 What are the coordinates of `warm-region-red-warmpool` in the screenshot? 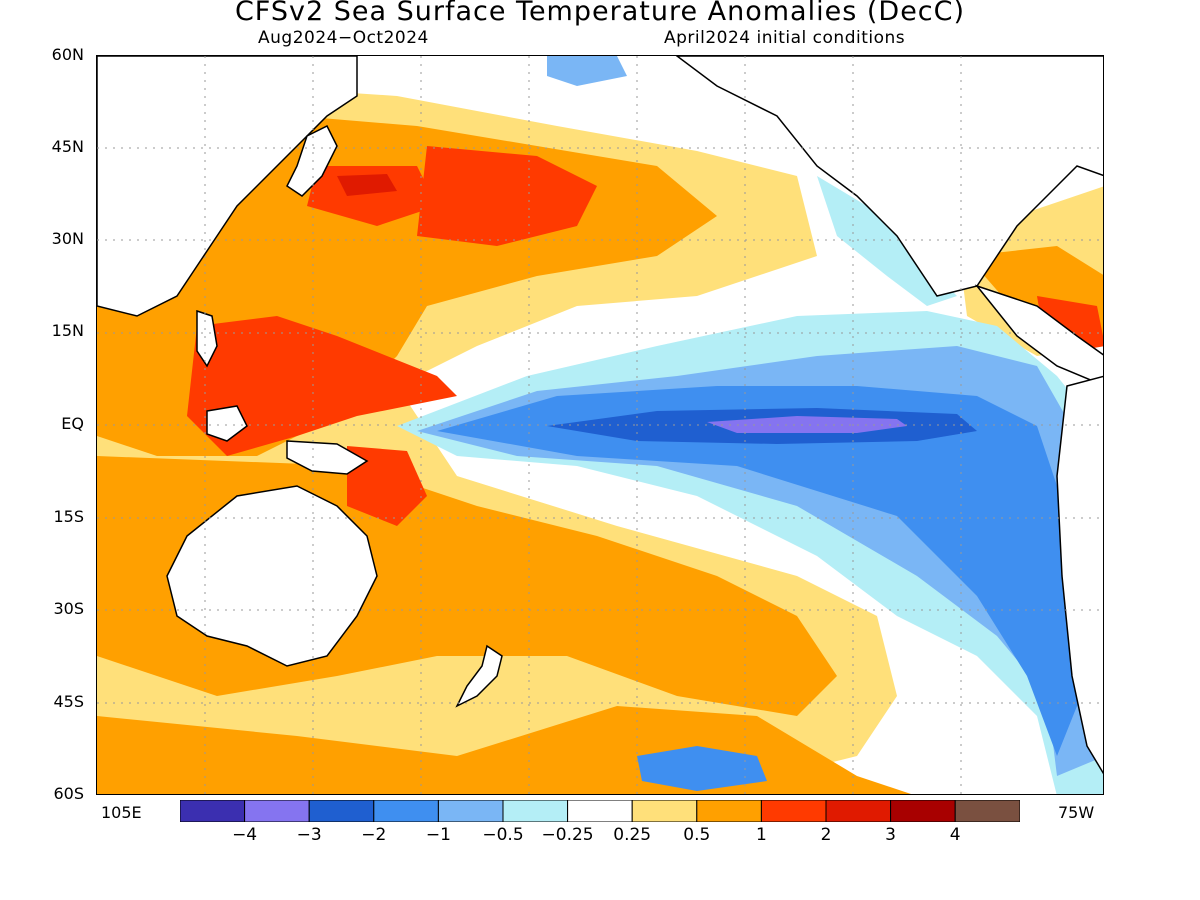 It's located at (322, 386).